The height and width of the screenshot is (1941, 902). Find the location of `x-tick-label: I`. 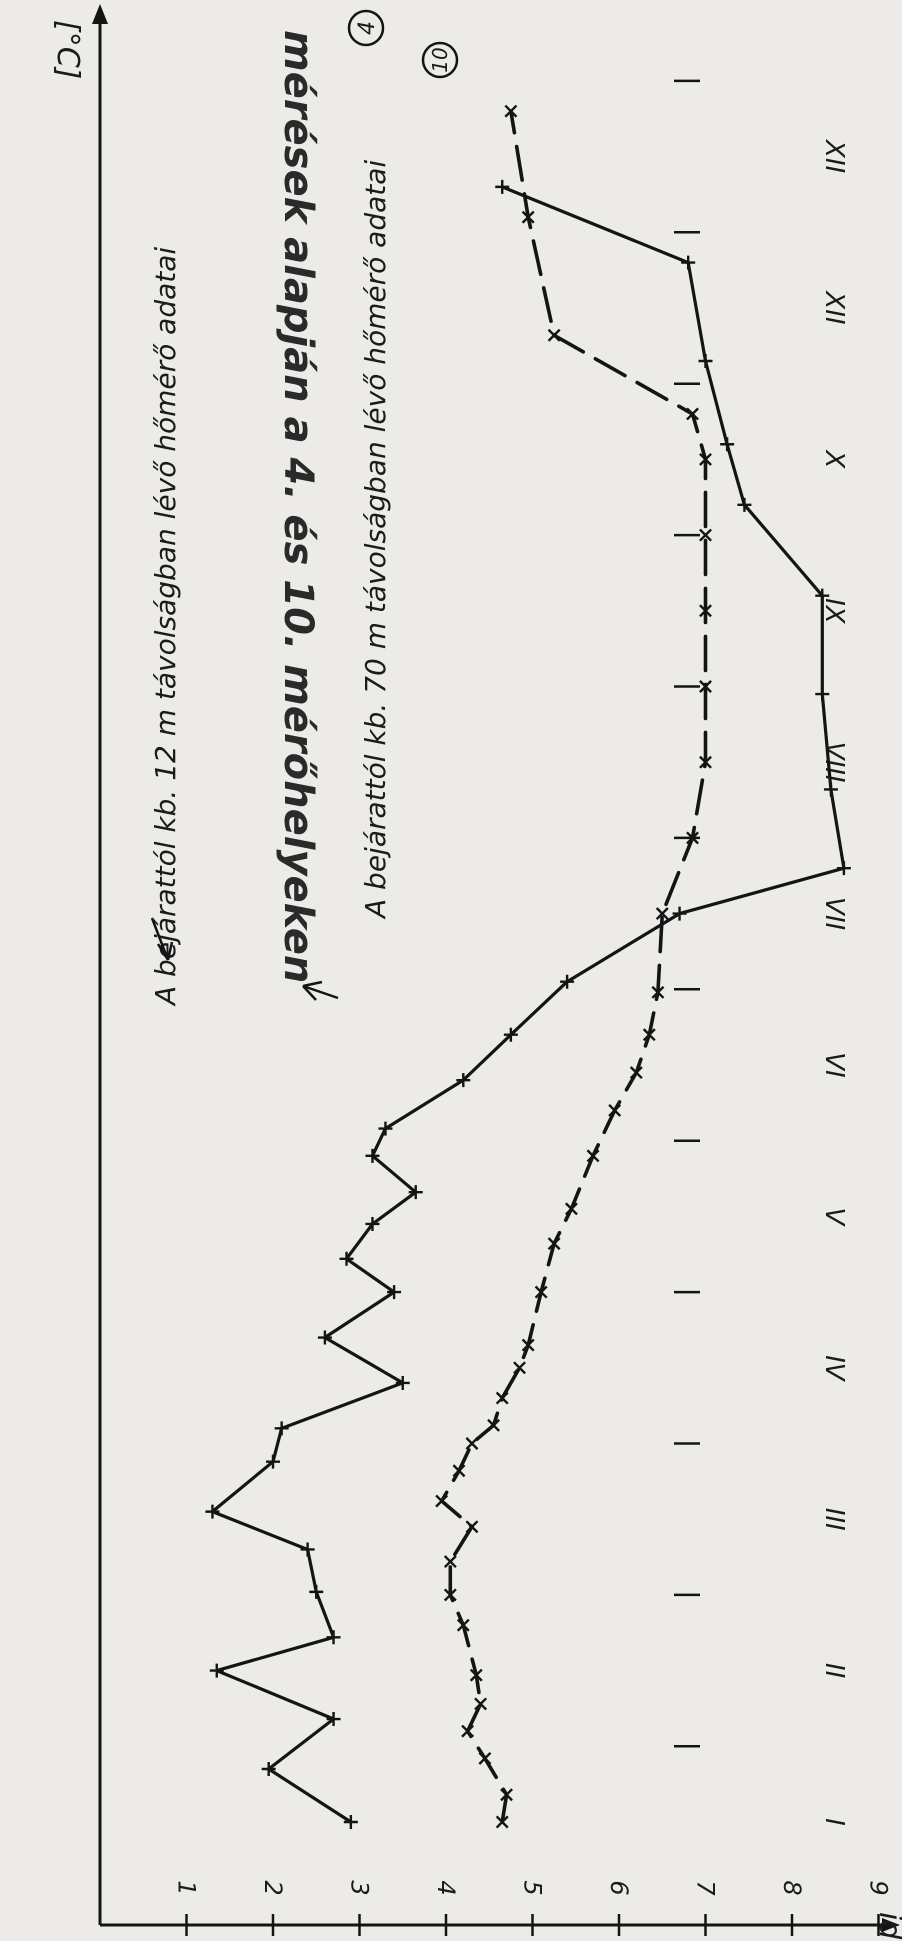

x-tick-label: I is located at coordinates (834, 1822).